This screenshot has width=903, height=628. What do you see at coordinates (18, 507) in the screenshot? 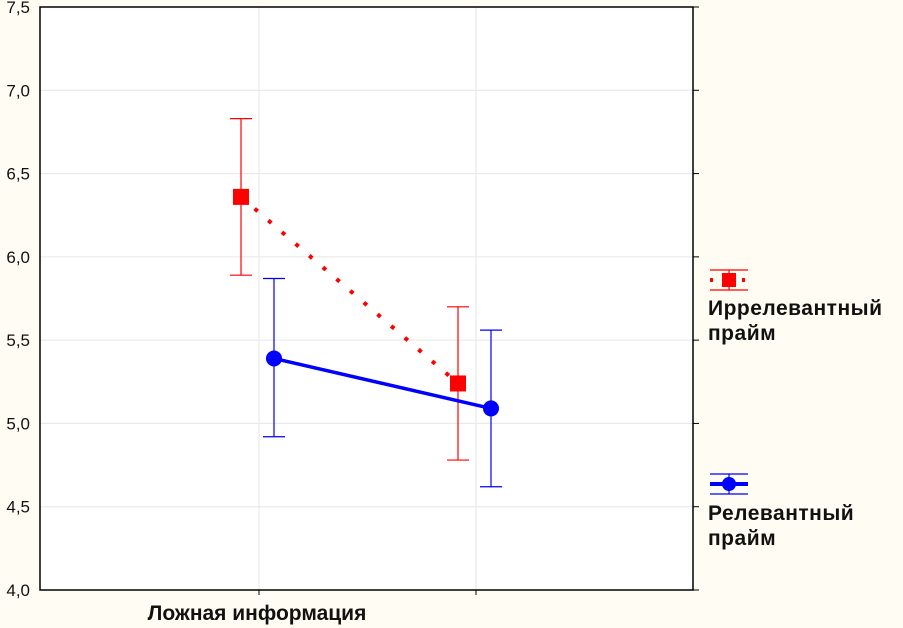
I see `y-tick-label: 4,5` at bounding box center [18, 507].